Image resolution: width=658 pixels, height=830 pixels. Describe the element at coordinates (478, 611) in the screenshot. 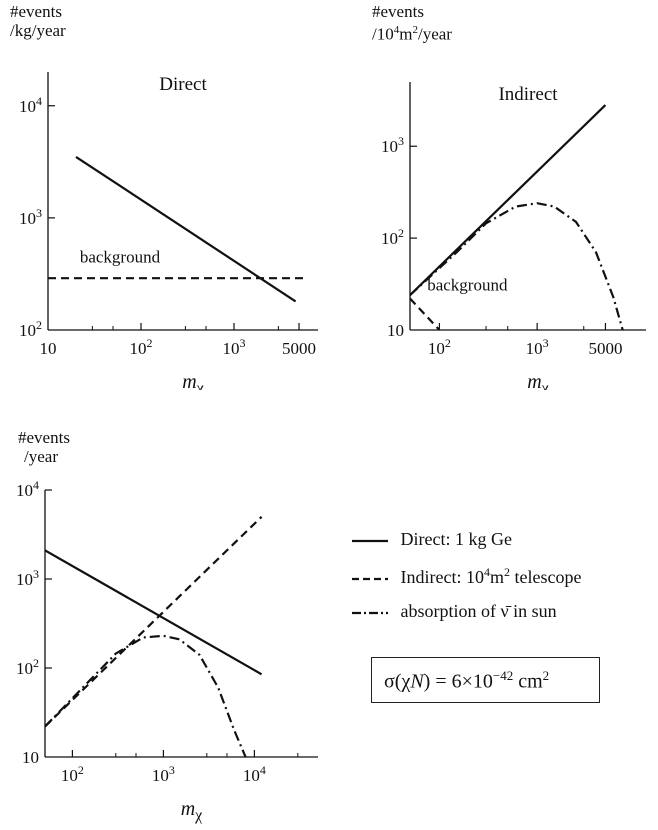

I see `legend-label-absorption: absorption of ν̄ in sun` at that location.